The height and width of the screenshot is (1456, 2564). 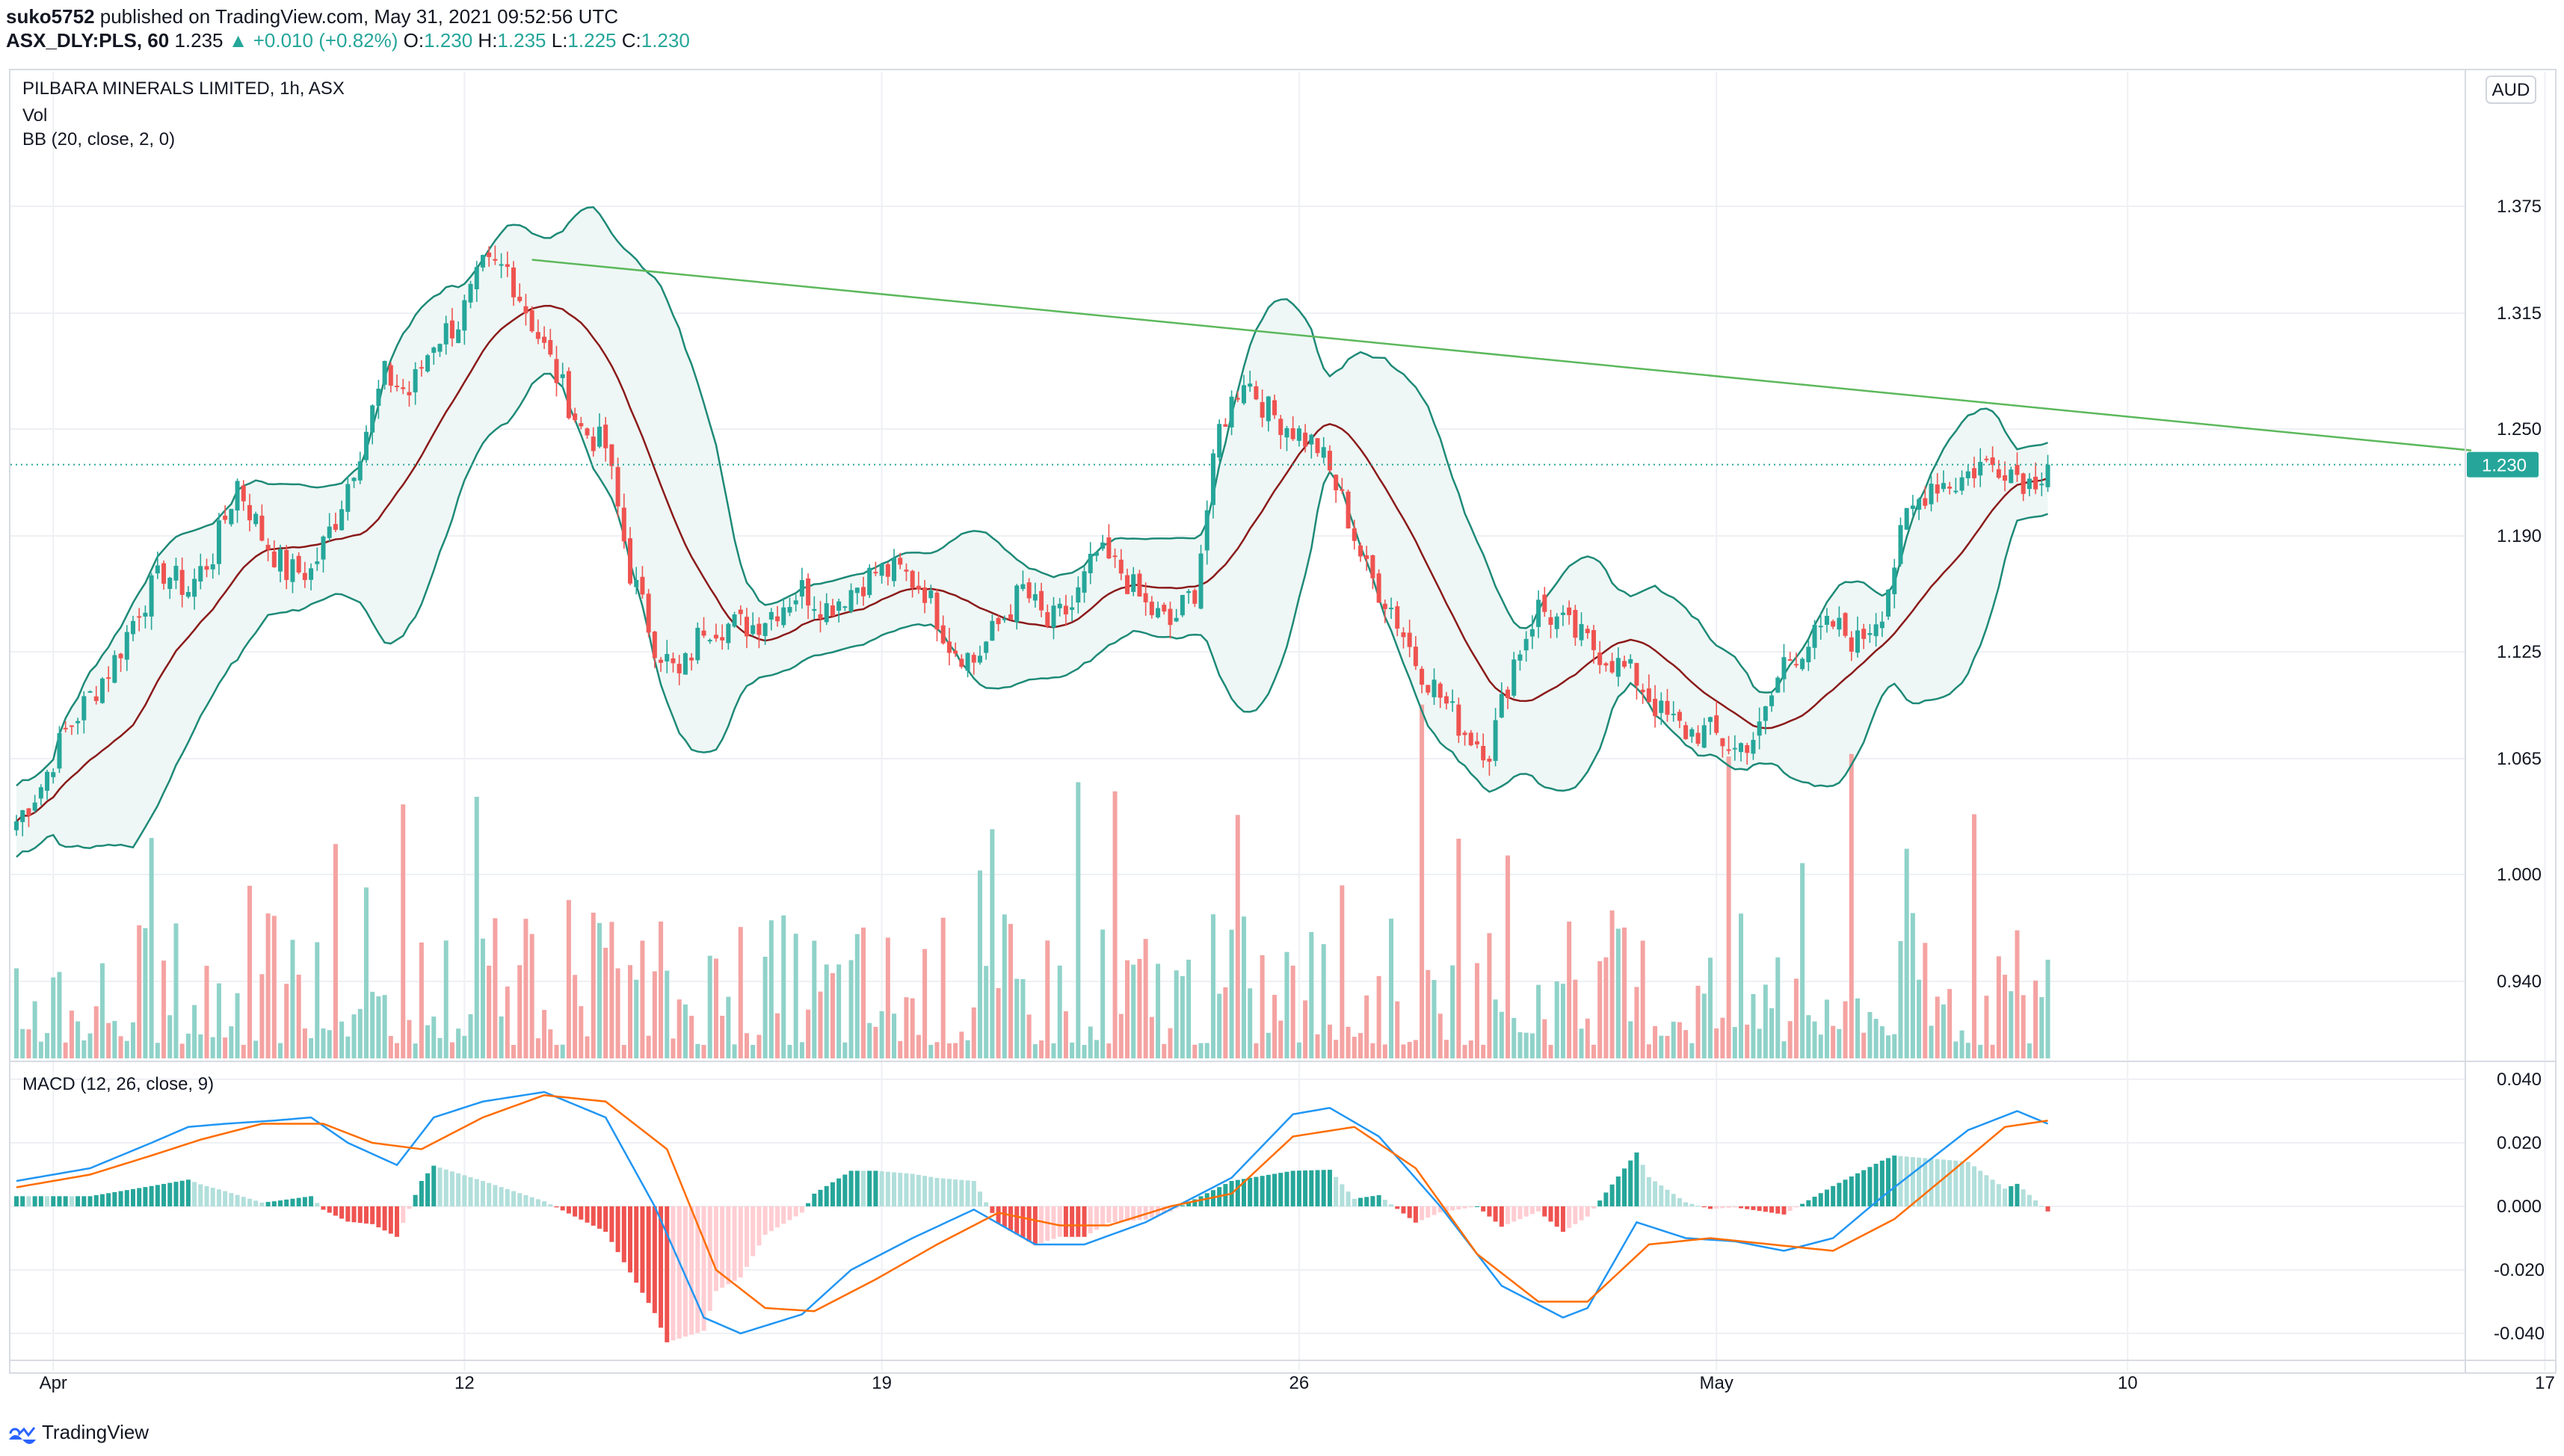 What do you see at coordinates (78, 1432) in the screenshot?
I see `footer-brand: TradingView` at bounding box center [78, 1432].